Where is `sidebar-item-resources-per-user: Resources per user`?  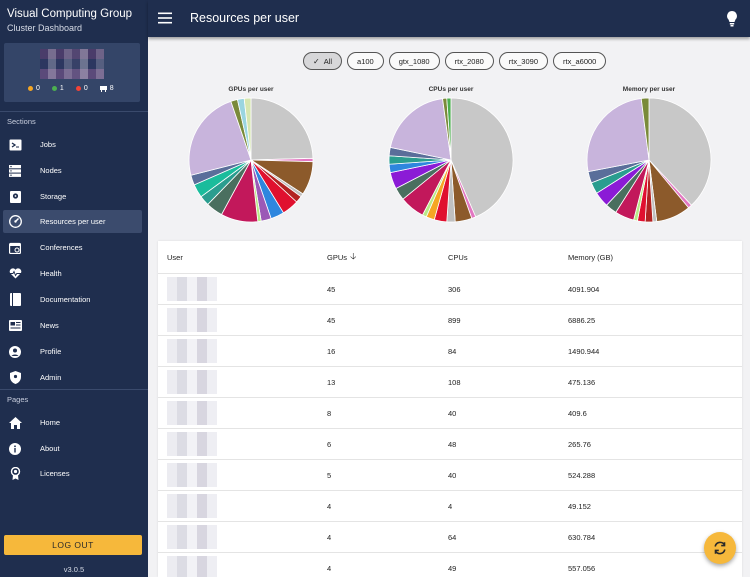 sidebar-item-resources-per-user: Resources per user is located at coordinates (72, 221).